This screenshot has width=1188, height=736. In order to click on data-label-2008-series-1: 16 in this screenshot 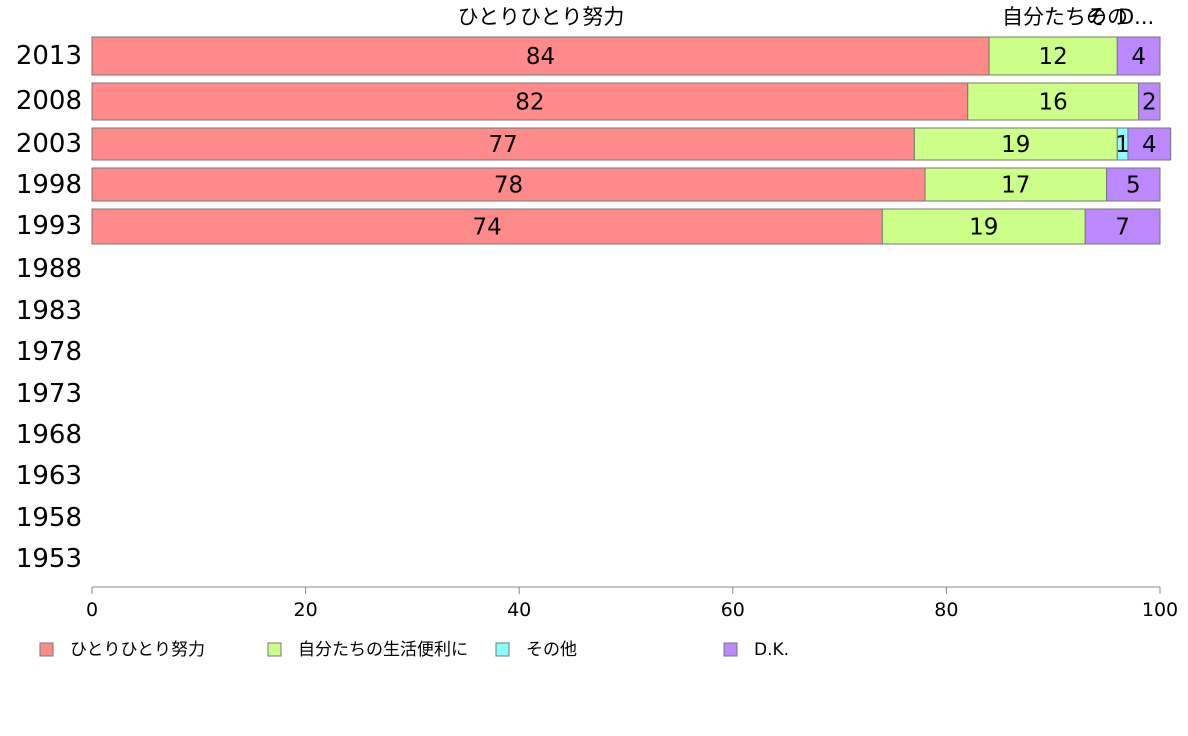, I will do `click(1053, 103)`.